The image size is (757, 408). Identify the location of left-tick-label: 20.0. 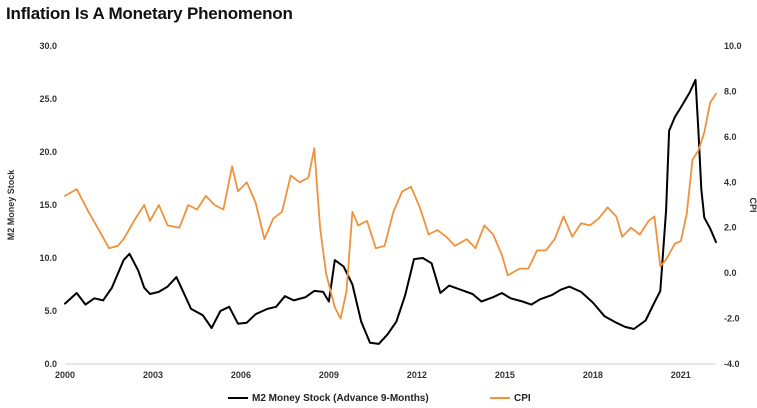
(48, 152).